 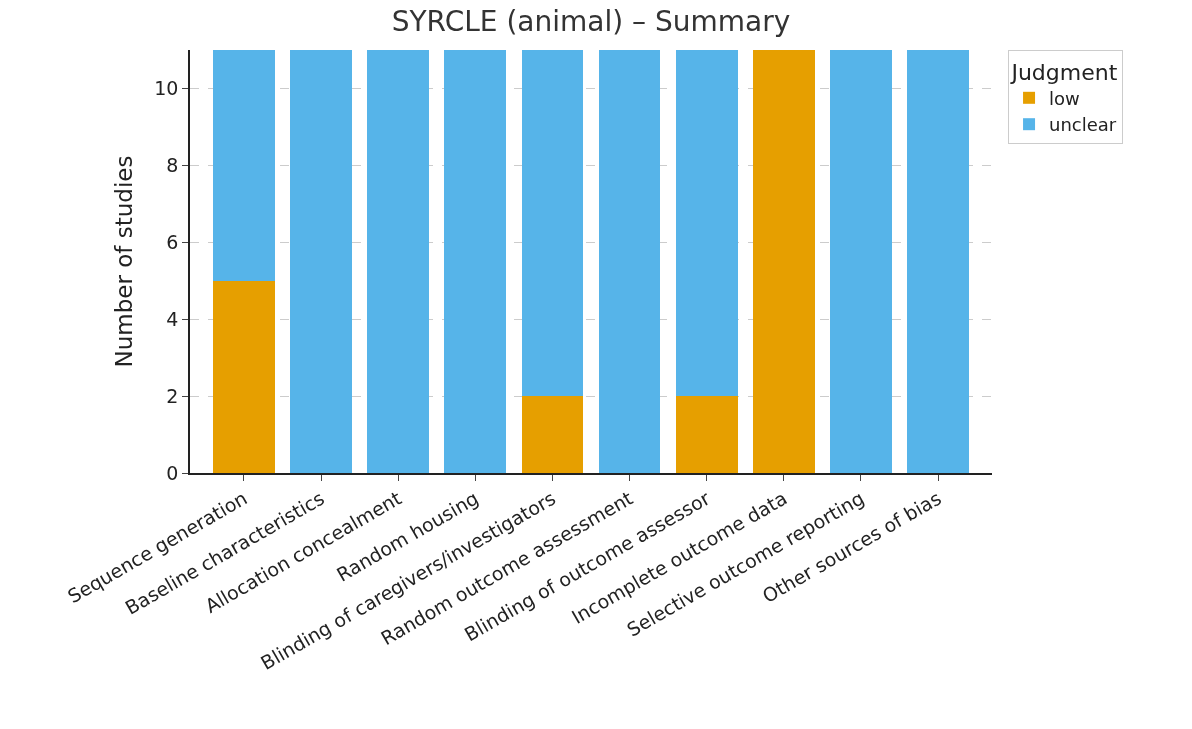 I want to click on chart-title: SYRCLE (animal) – Summary, so click(x=591, y=21).